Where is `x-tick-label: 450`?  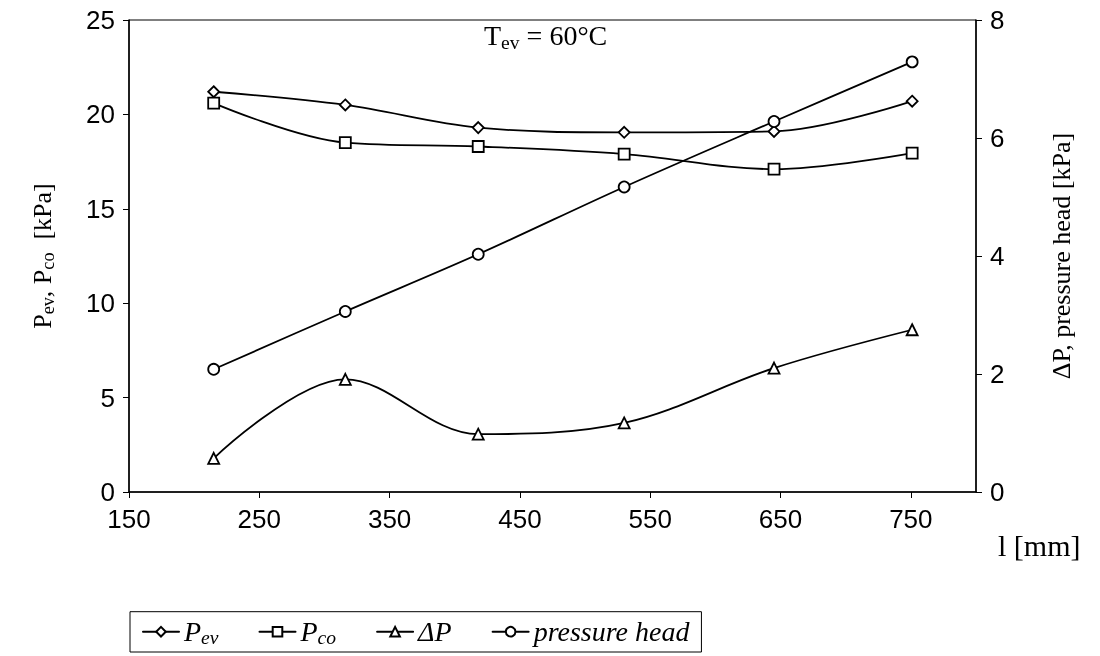
x-tick-label: 450 is located at coordinates (520, 519).